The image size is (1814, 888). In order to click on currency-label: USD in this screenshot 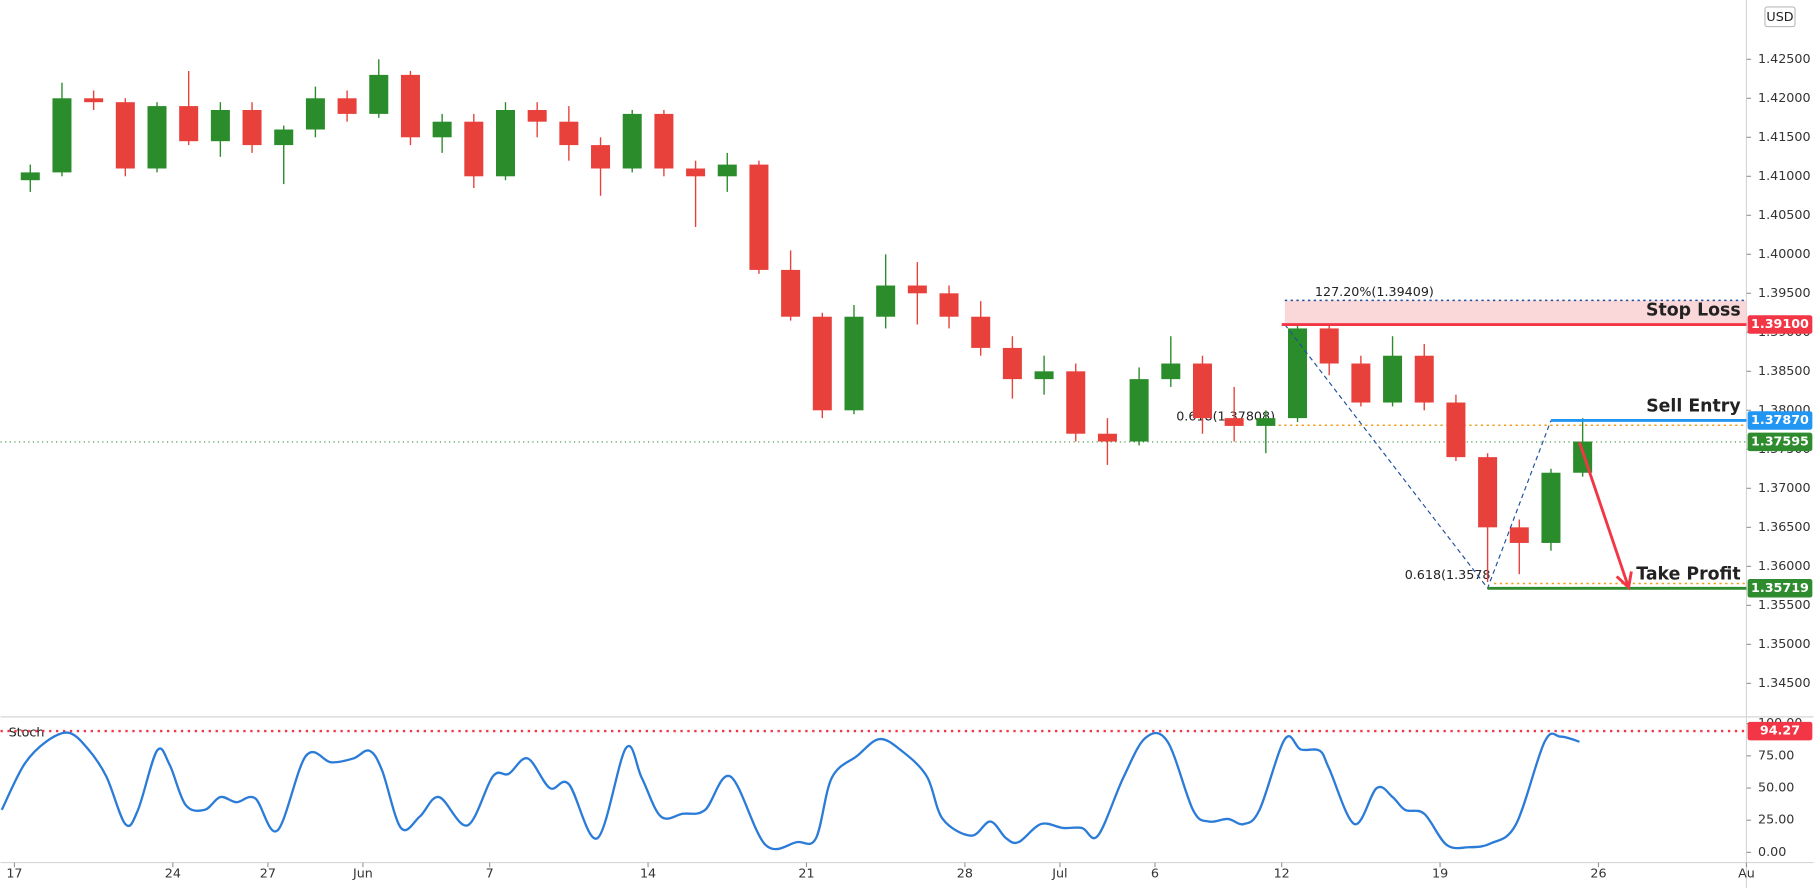, I will do `click(1779, 16)`.